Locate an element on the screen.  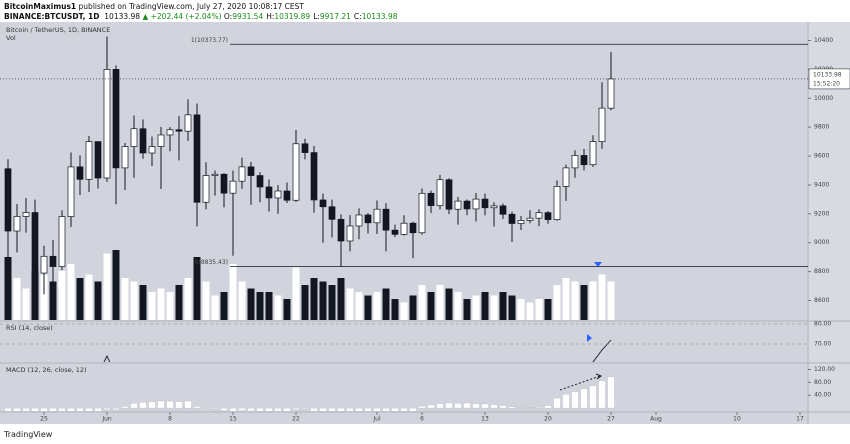
rsi-pane is located at coordinates (357, 350).